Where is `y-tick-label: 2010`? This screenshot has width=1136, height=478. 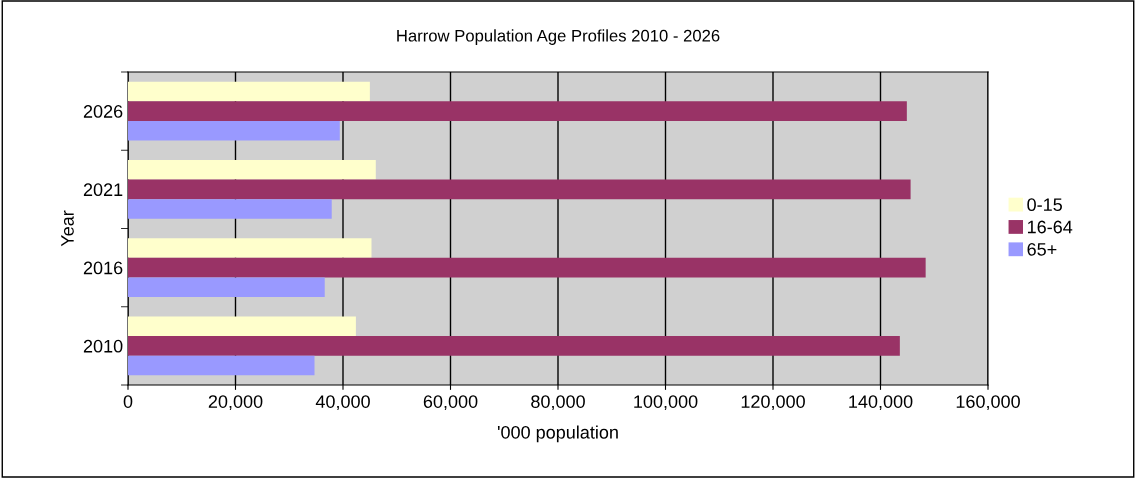 y-tick-label: 2010 is located at coordinates (103, 346).